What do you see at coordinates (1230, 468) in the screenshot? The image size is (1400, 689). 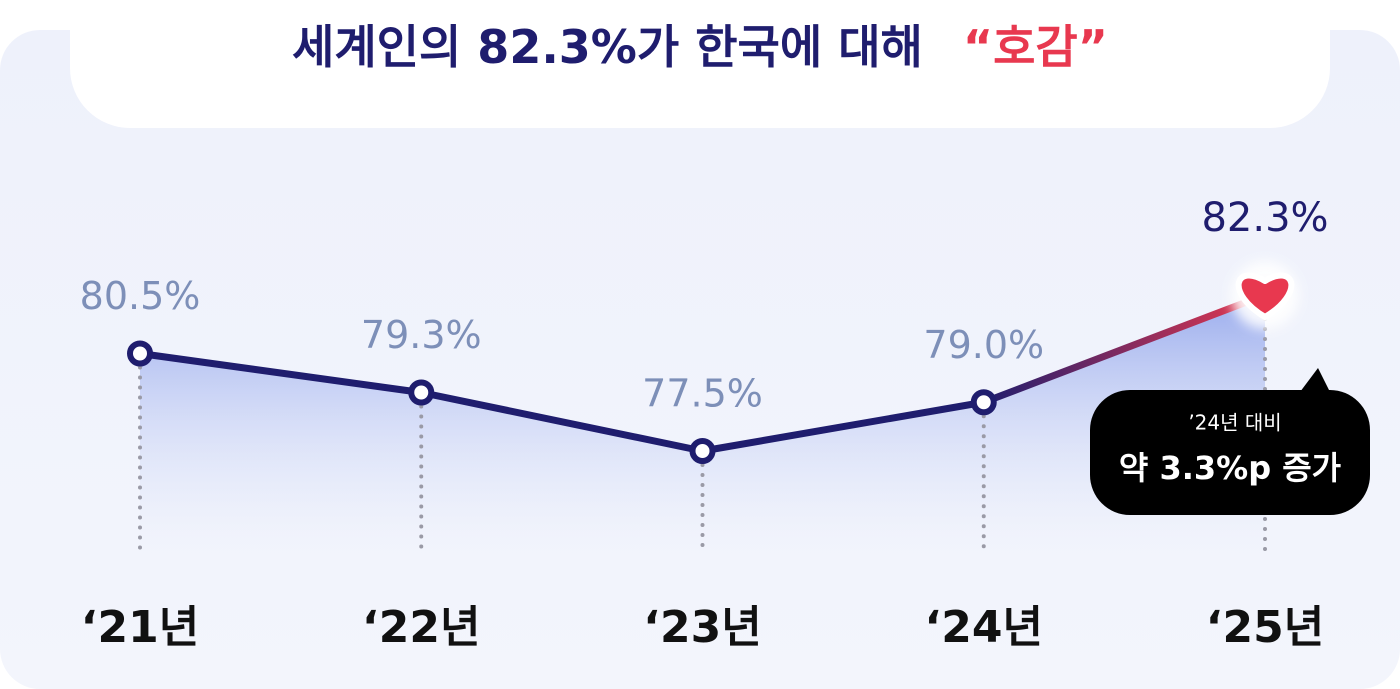 I see `callout-line2: 약 3.3%p 증가` at bounding box center [1230, 468].